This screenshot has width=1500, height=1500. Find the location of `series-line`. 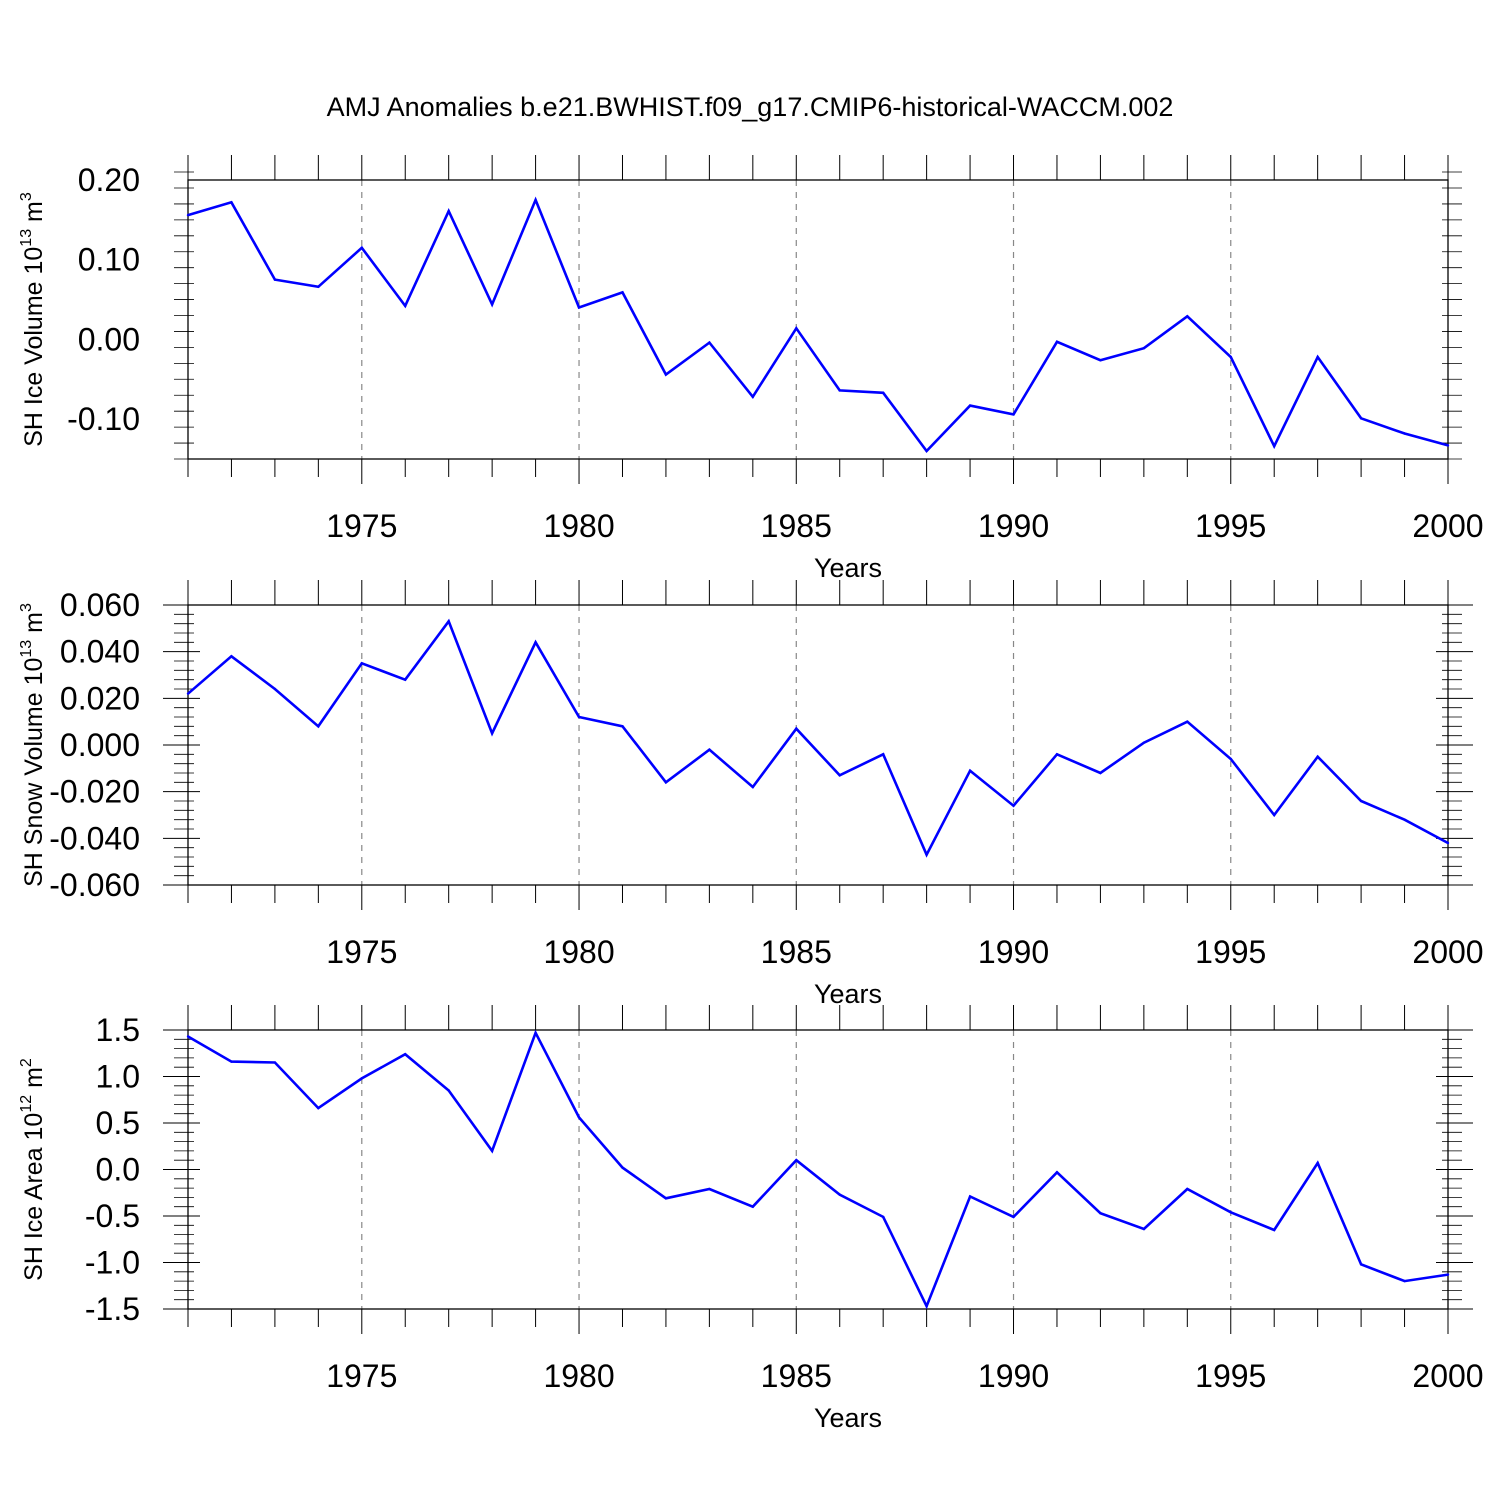

series-line is located at coordinates (818, 738).